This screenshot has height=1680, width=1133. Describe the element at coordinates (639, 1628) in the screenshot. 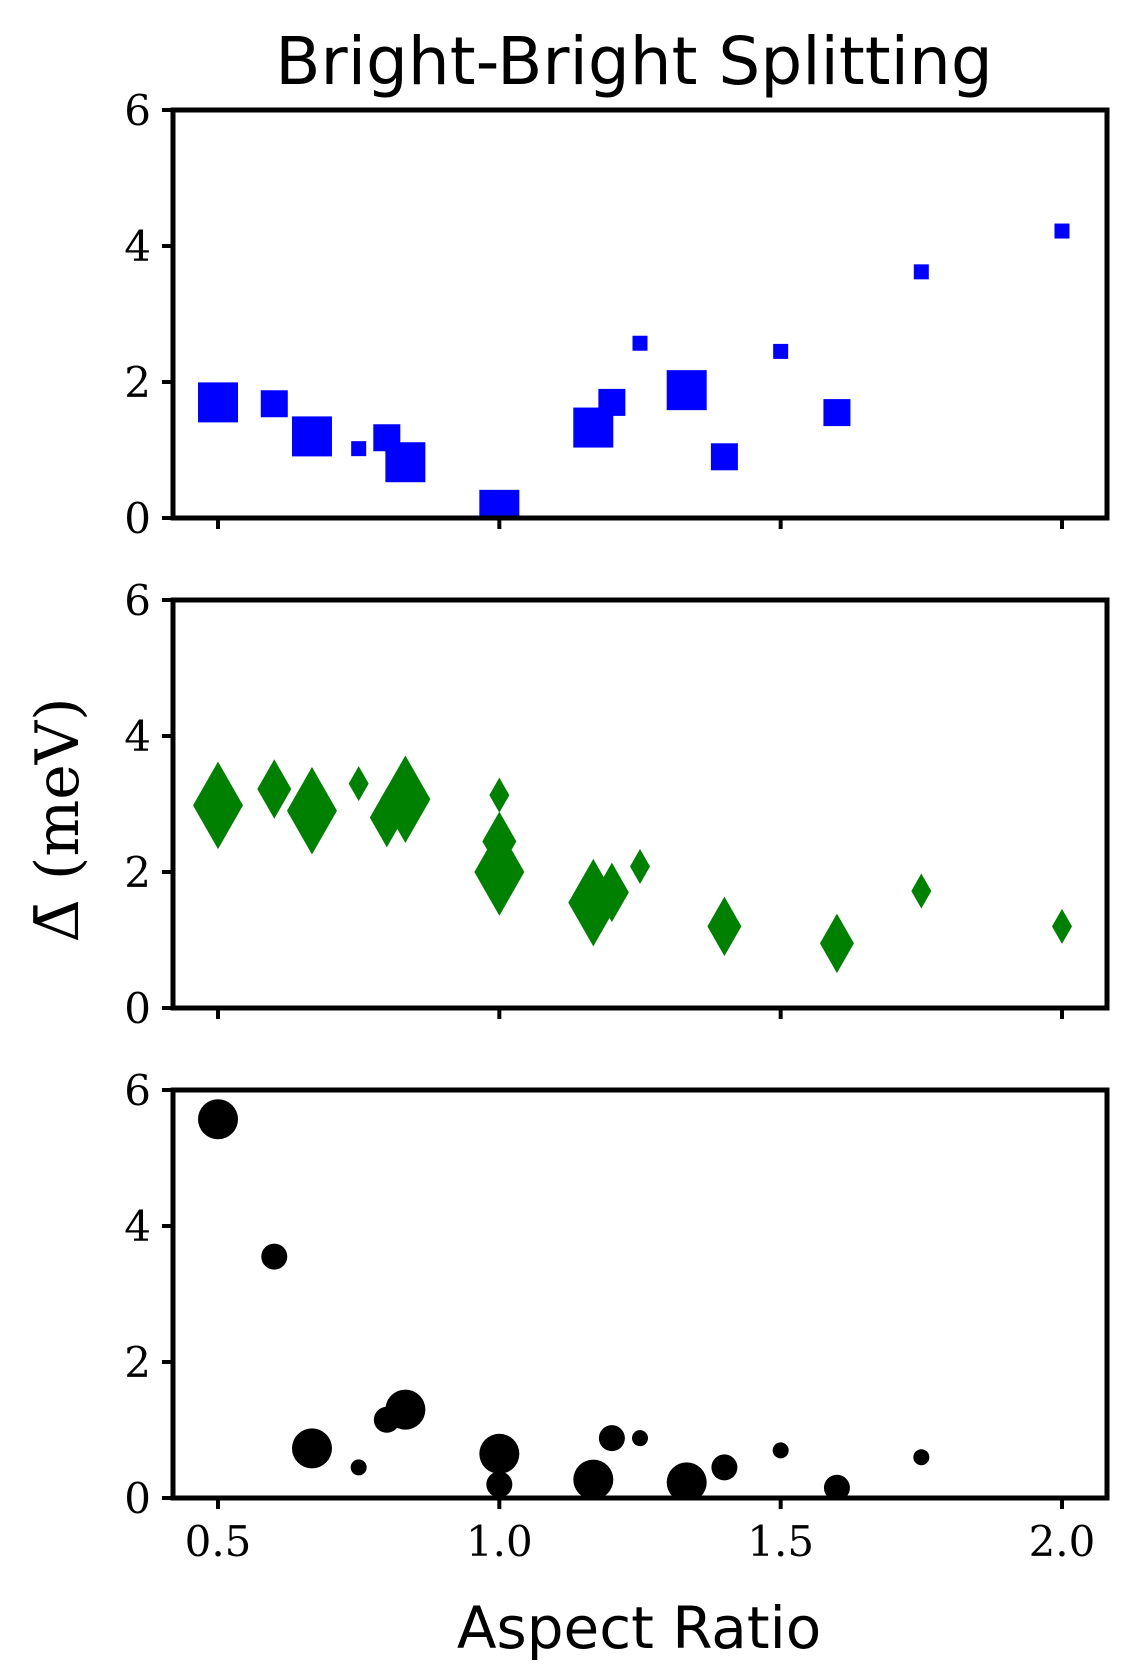

I see `x-axis-label: Aspect Ratio` at that location.